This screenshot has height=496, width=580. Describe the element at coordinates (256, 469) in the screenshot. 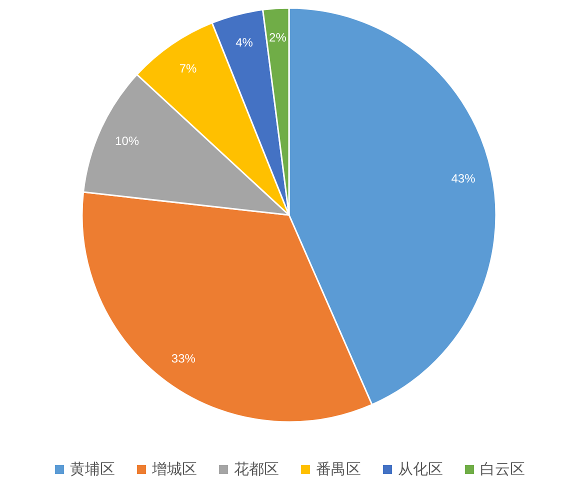

I see `legend-label: 花都区` at that location.